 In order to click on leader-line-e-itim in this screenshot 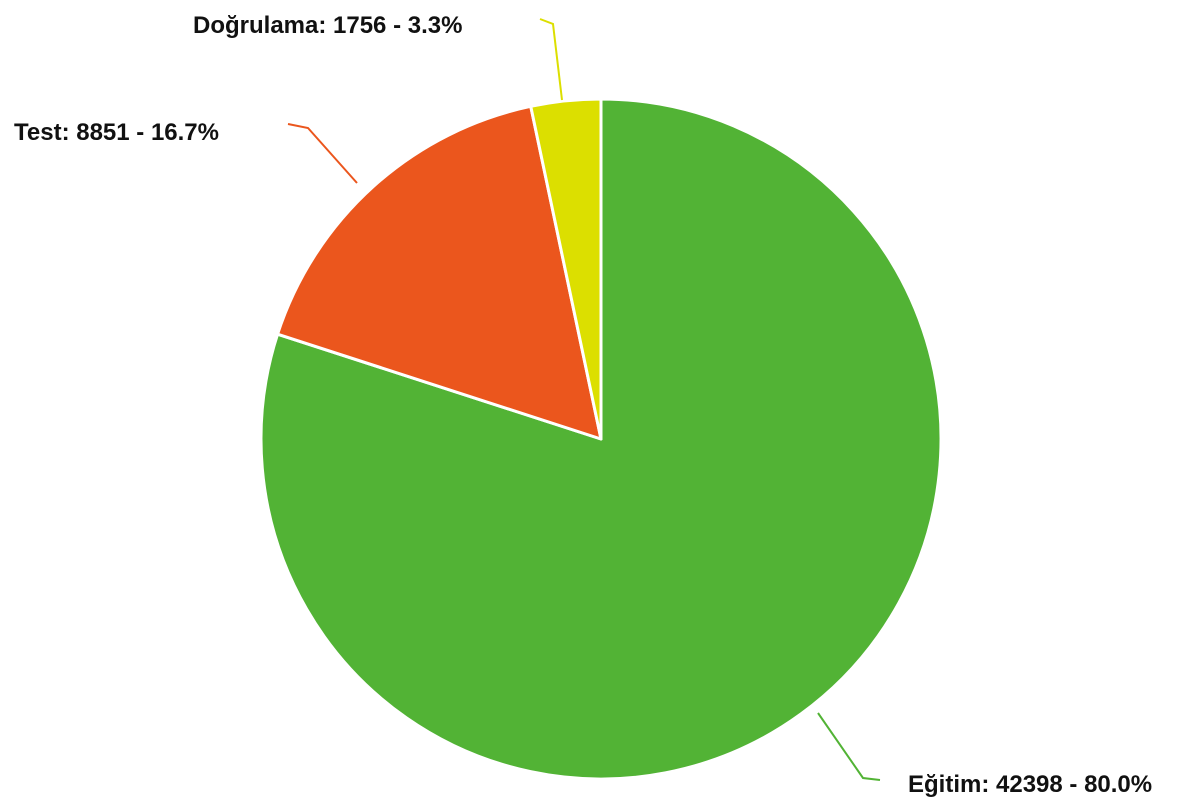, I will do `click(849, 746)`.